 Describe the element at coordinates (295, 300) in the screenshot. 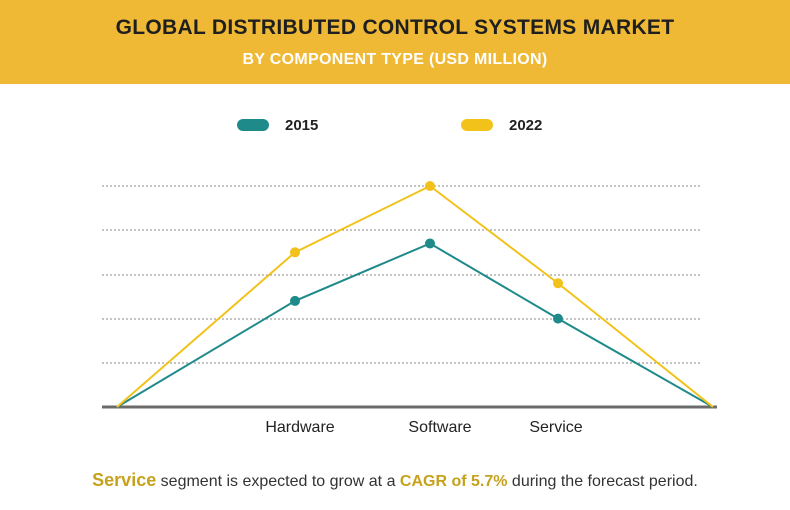

I see `data-point-2015-hardware` at that location.